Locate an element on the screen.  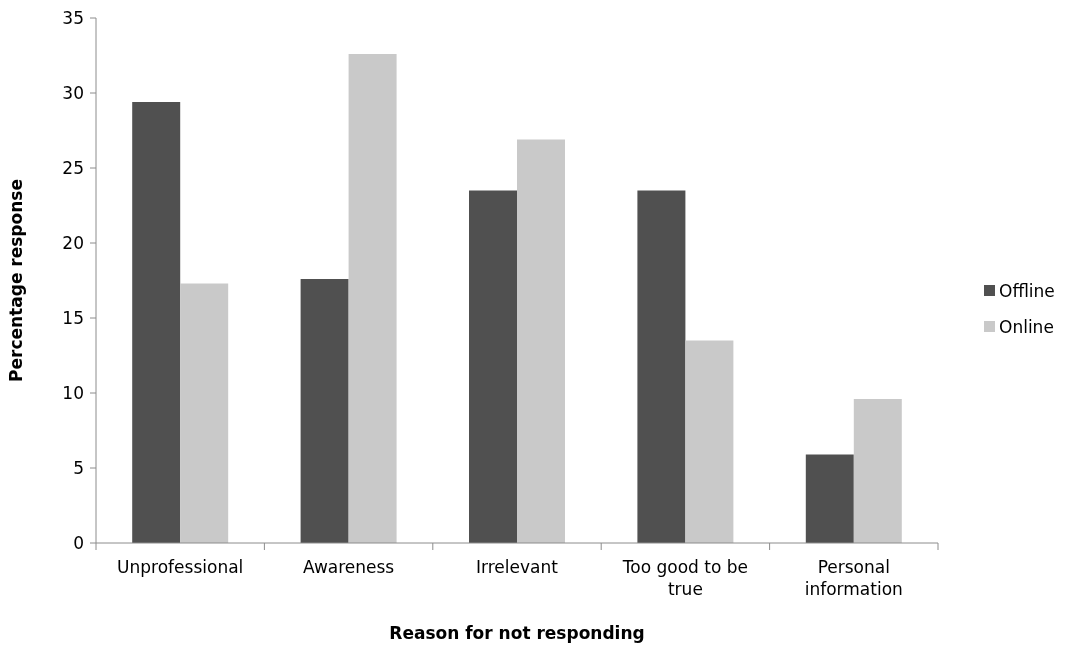
y-tick-label: 15 is located at coordinates (73, 317).